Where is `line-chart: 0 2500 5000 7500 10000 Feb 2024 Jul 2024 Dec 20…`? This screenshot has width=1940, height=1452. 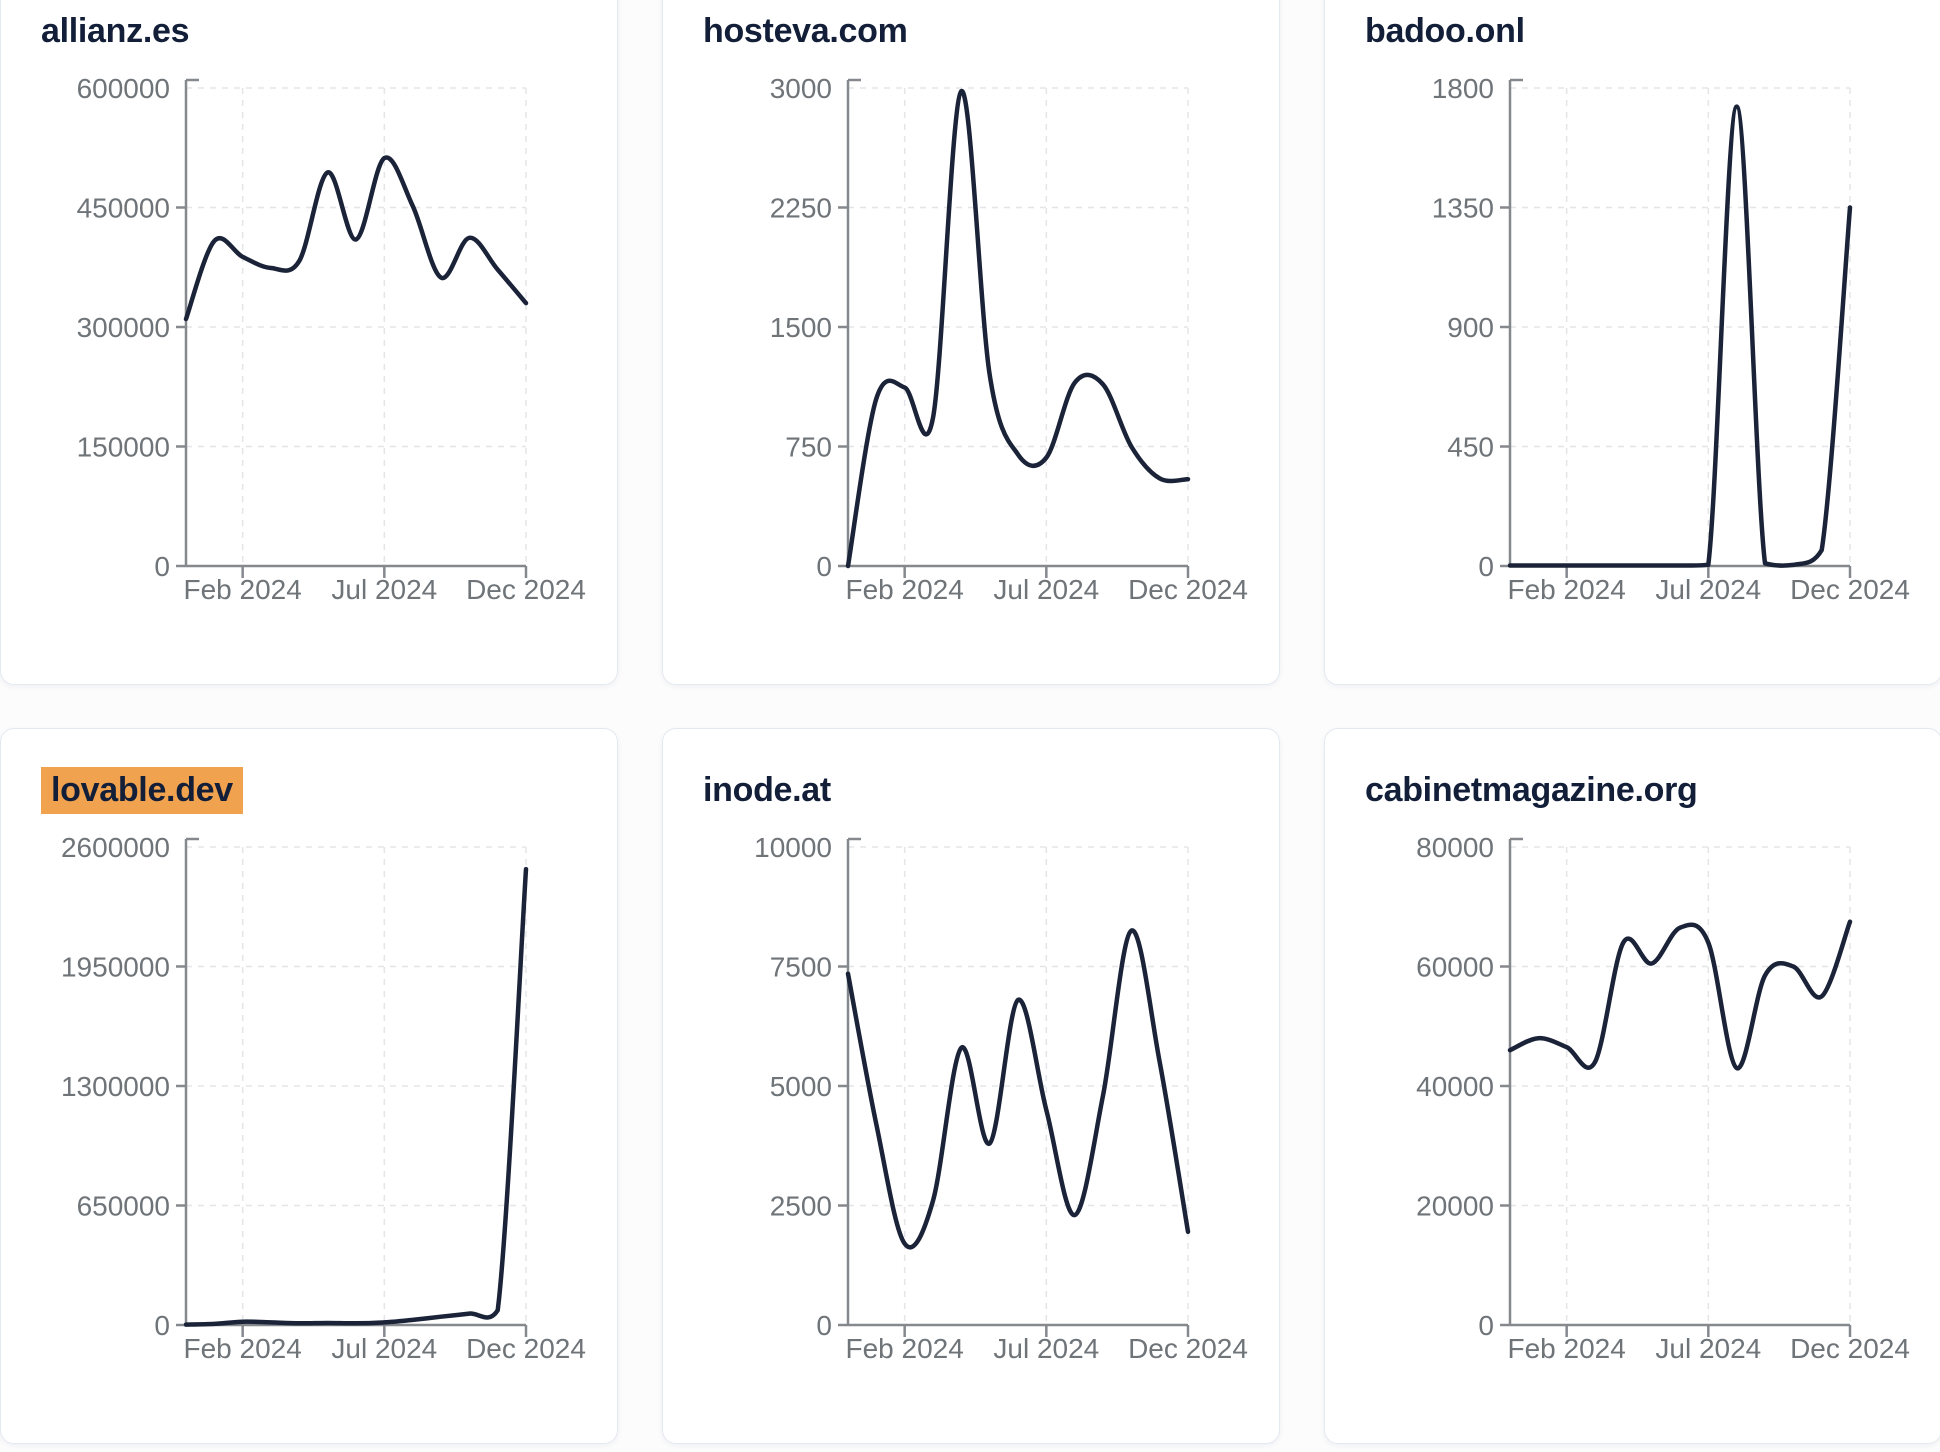
line-chart: 0 2500 5000 7500 10000 Feb 2024 Jul 2024 Dec 20… is located at coordinates (1001, 1098).